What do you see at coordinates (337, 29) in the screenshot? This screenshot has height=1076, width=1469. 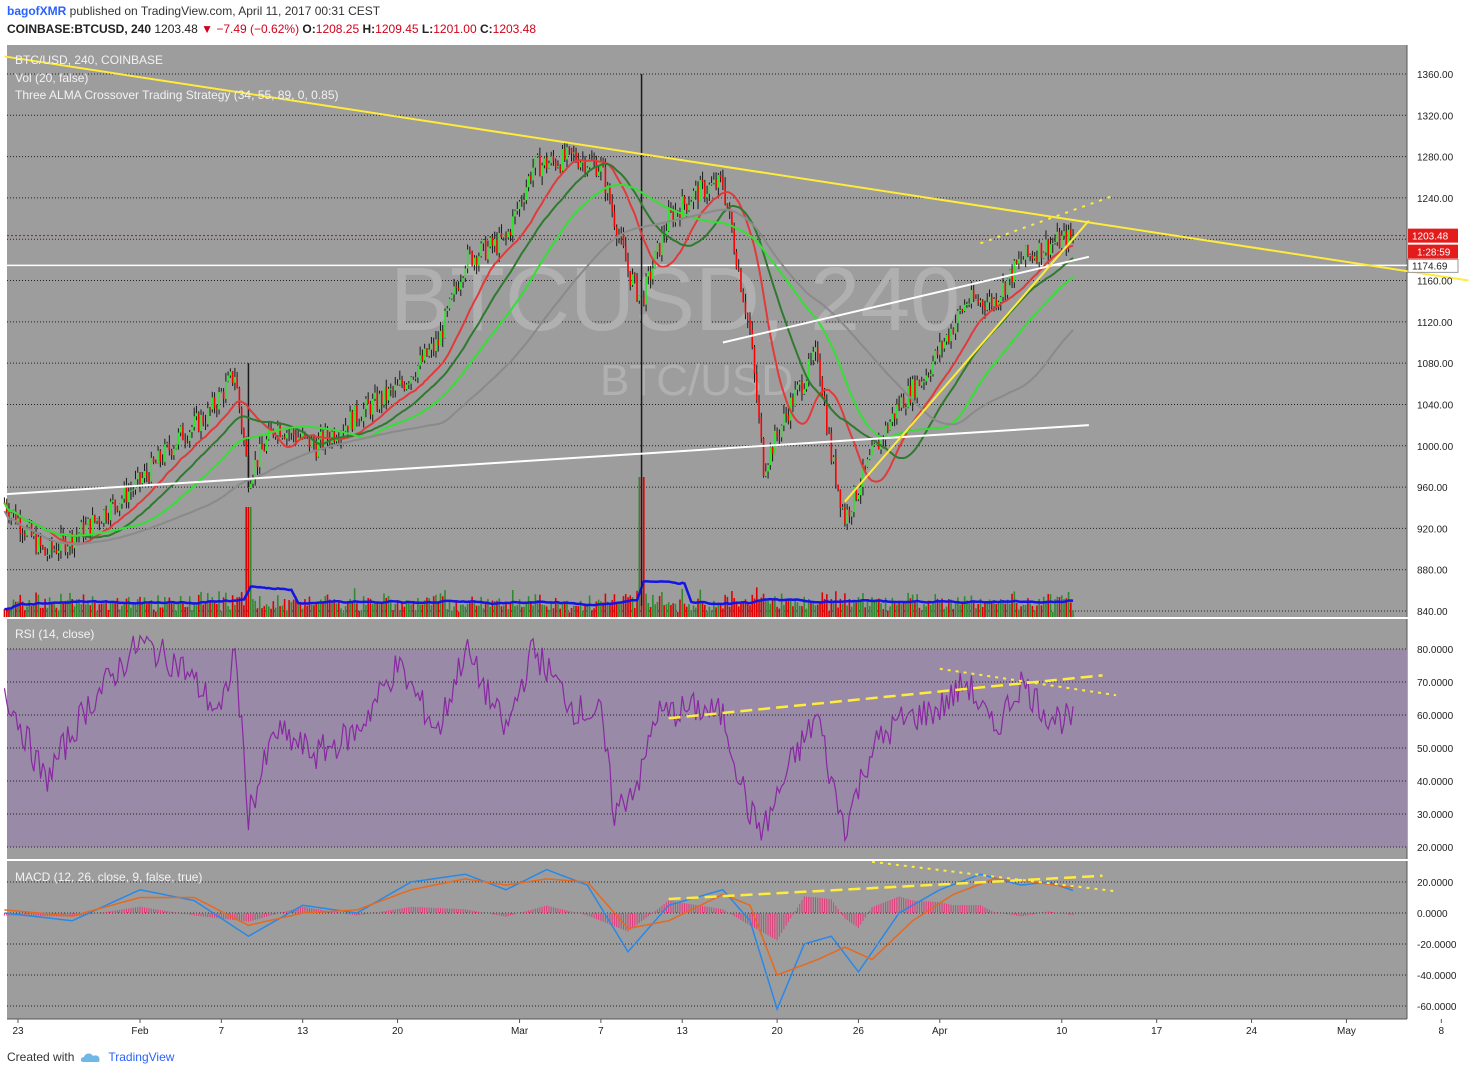 I see `open-value: 1208.25` at bounding box center [337, 29].